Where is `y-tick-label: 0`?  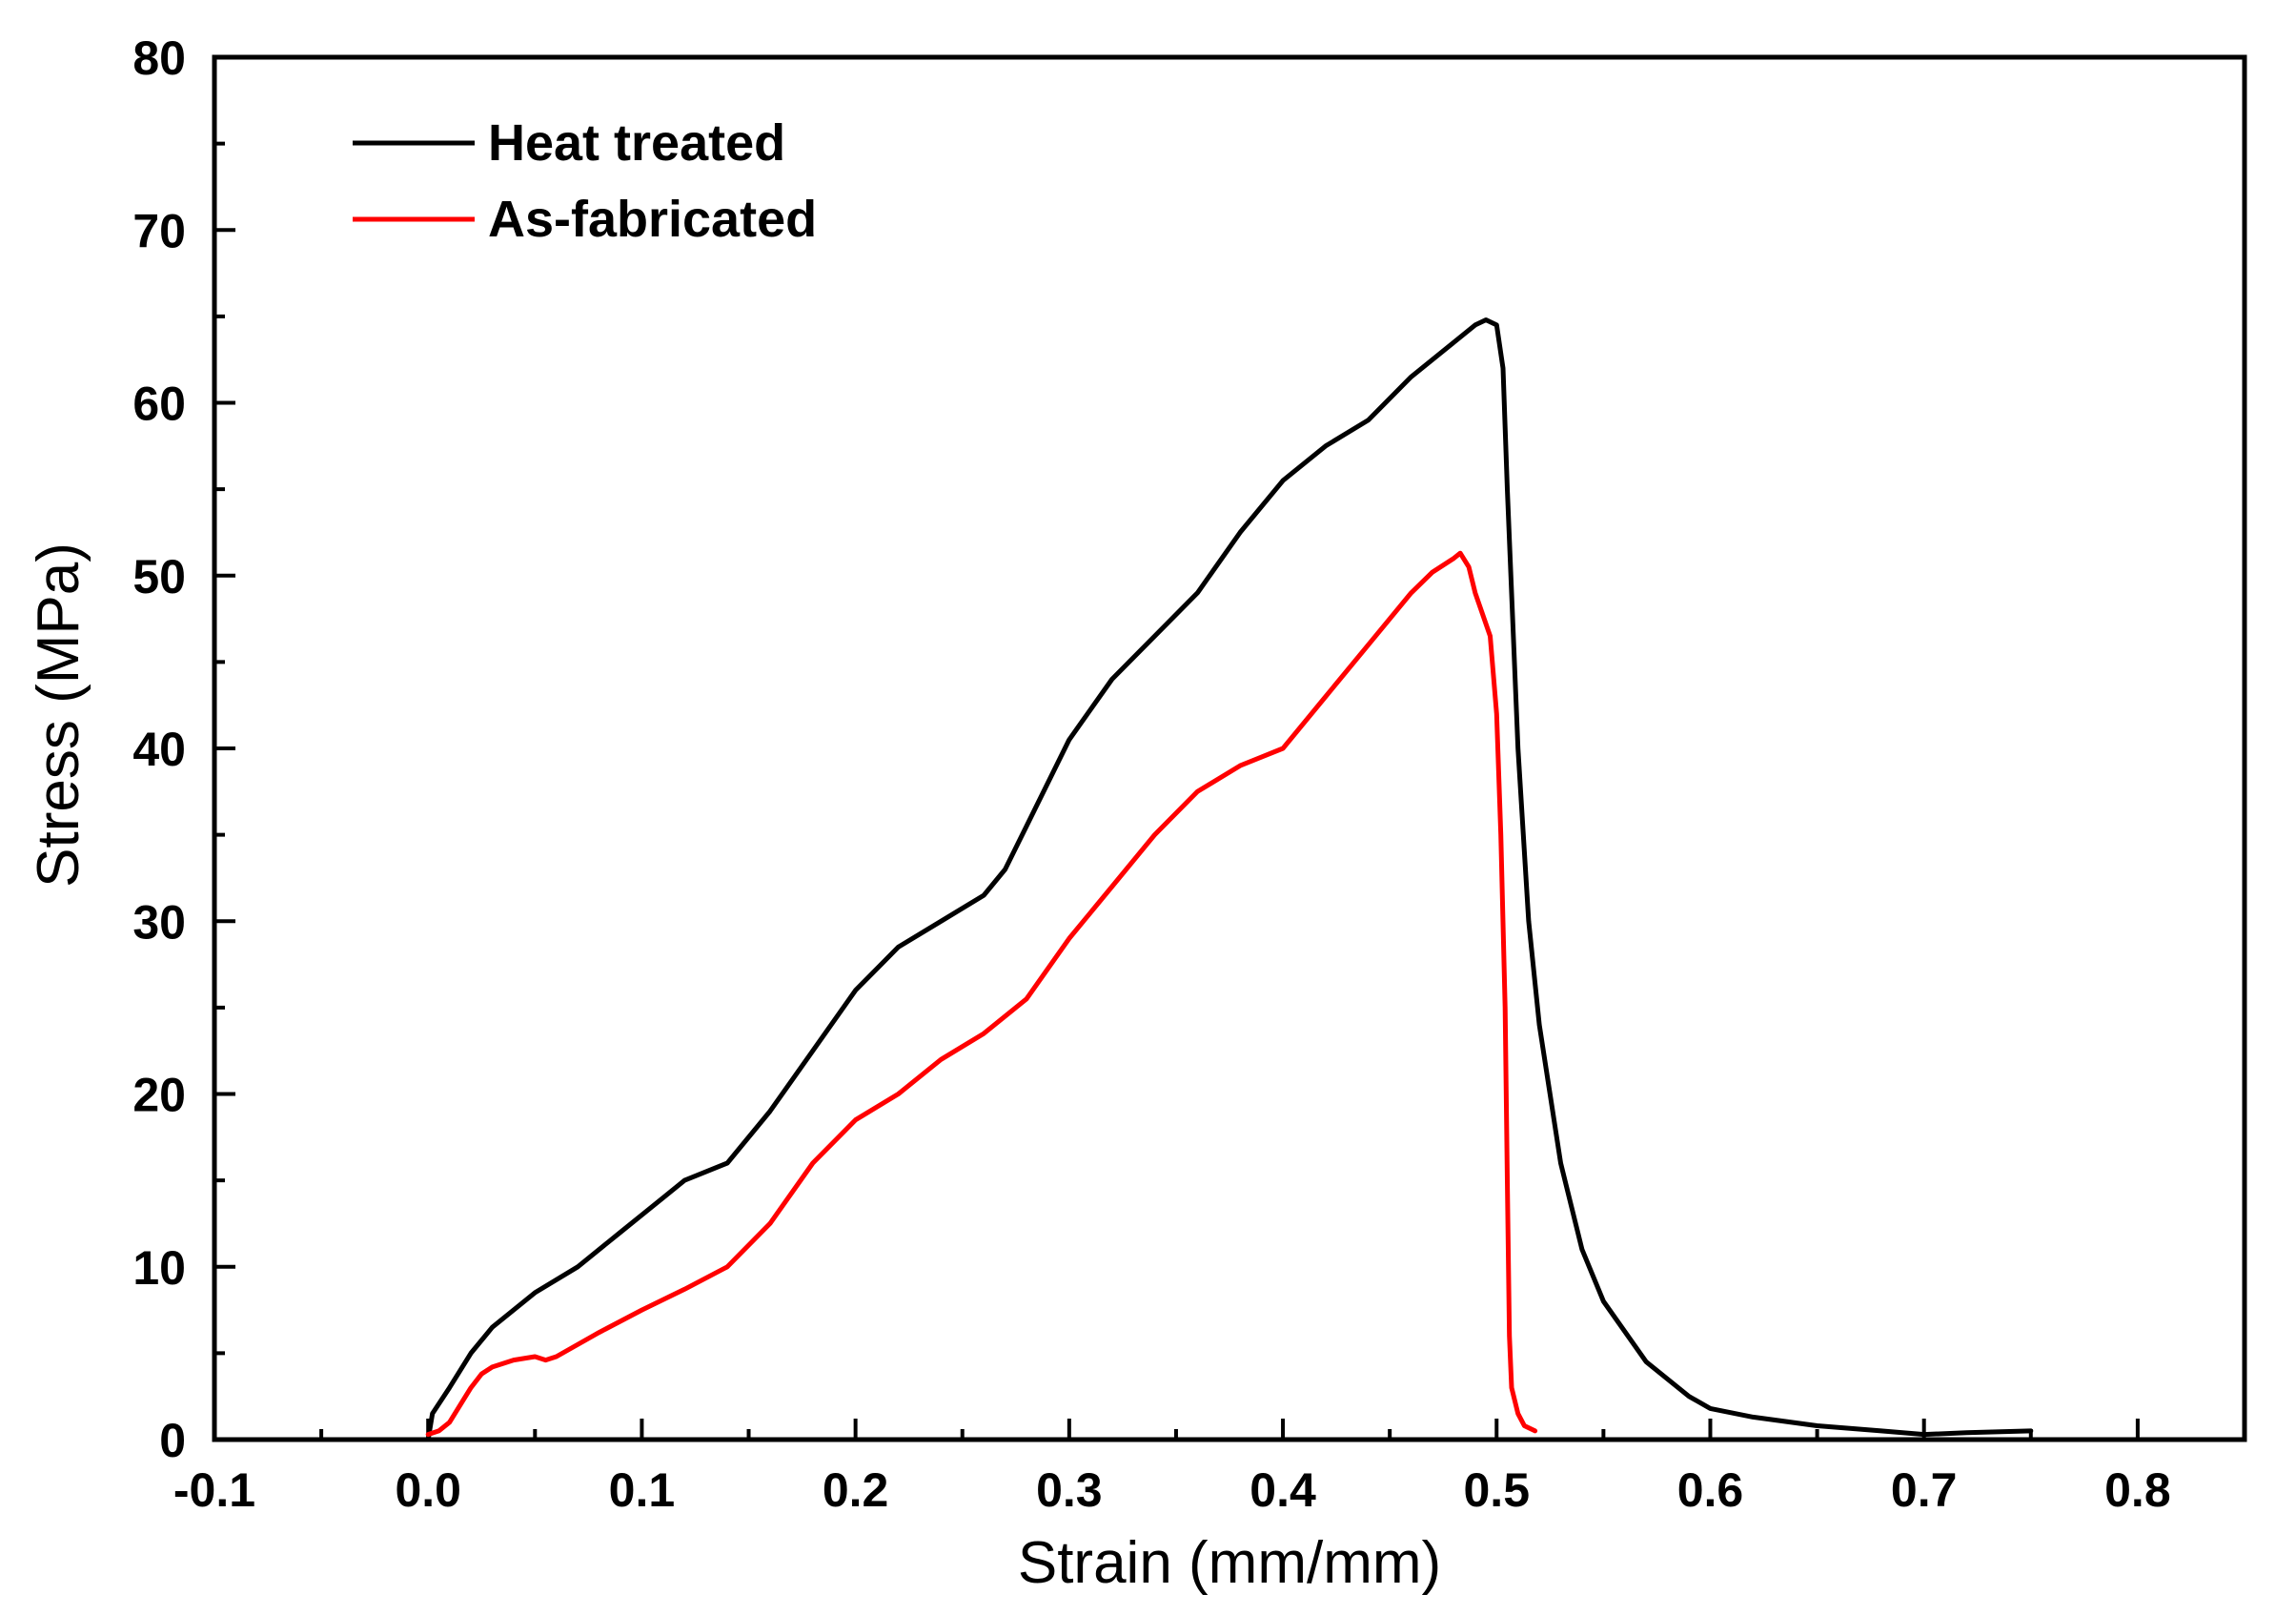
y-tick-label: 0 is located at coordinates (172, 1440).